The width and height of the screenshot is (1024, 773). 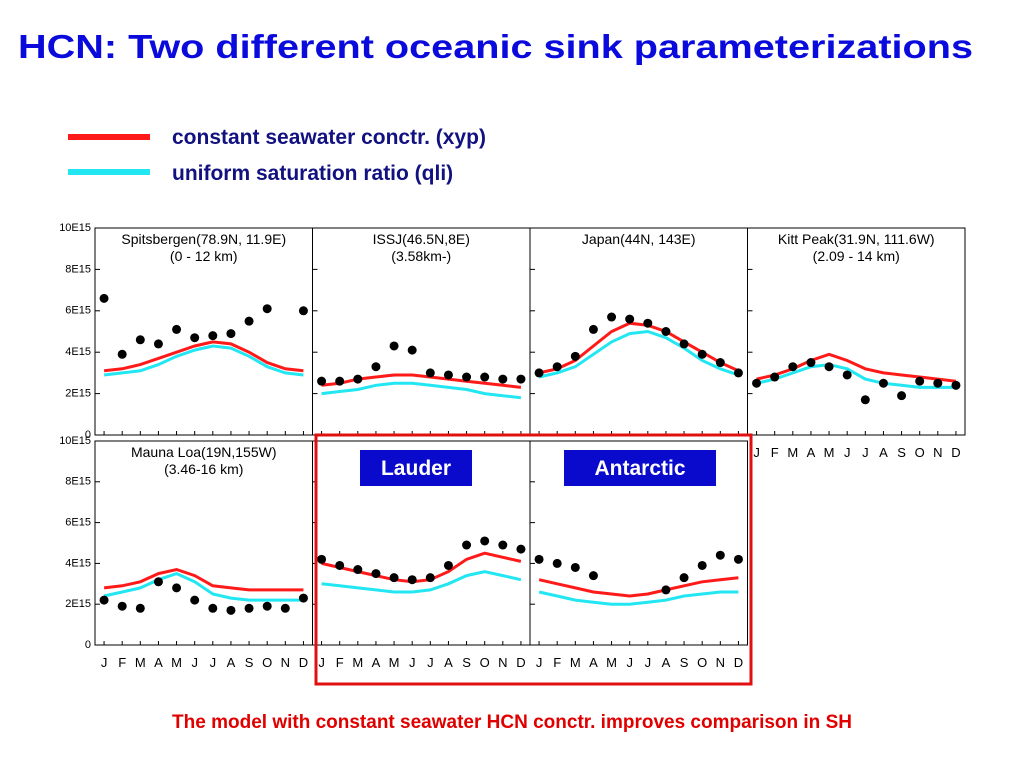 I want to click on panel-subtitle: (2.09 - 14 km), so click(x=856, y=256).